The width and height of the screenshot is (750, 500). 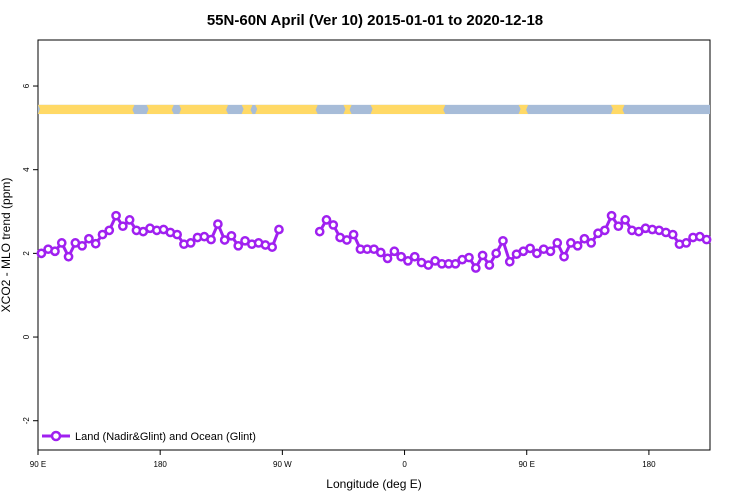 I want to click on x-axis-title: Longitude (deg E), so click(x=373, y=484).